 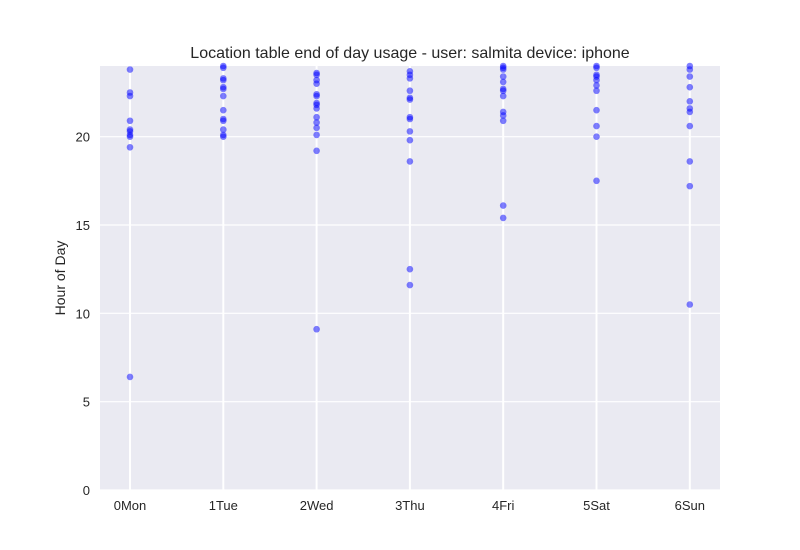 What do you see at coordinates (317, 505) in the screenshot?
I see `x-tick-label: 2Wed` at bounding box center [317, 505].